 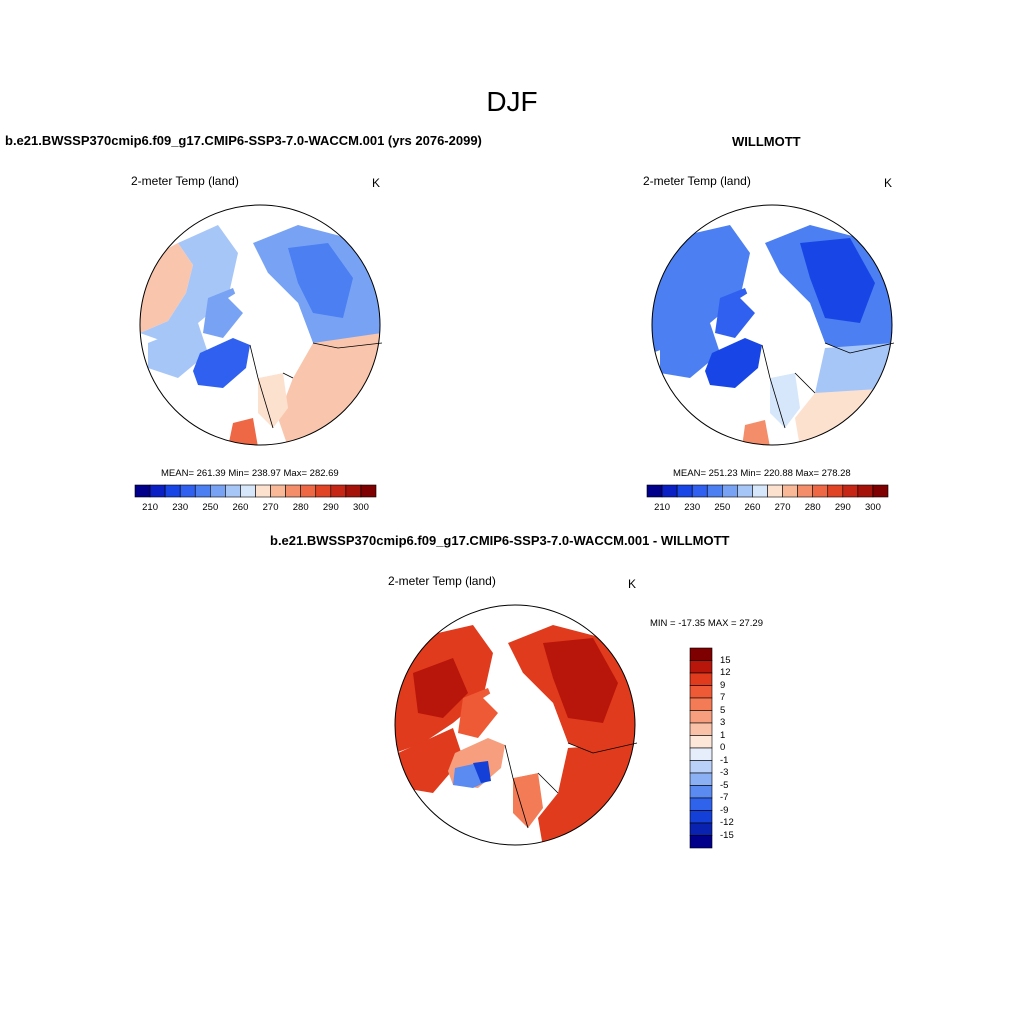 What do you see at coordinates (512, 101) in the screenshot?
I see `figure-title: DJF` at bounding box center [512, 101].